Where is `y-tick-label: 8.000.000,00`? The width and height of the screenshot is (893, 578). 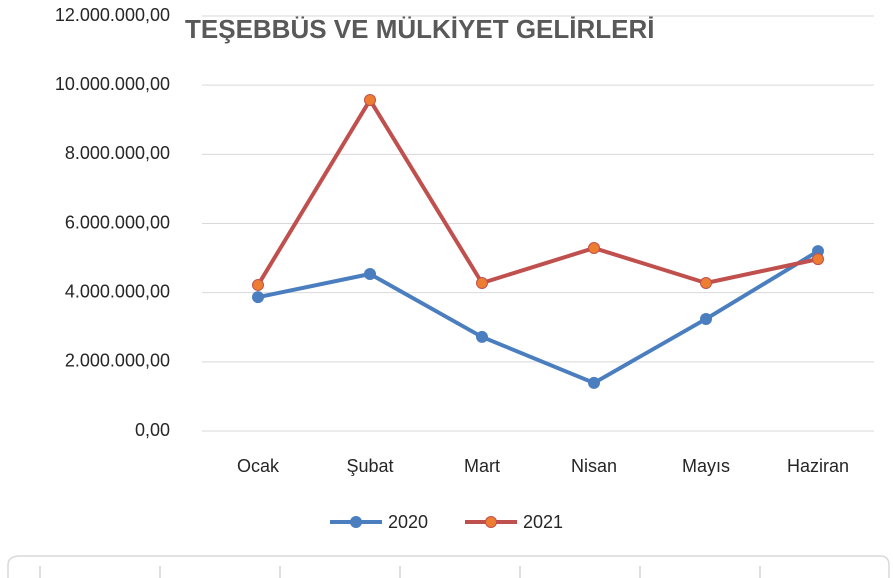
y-tick-label: 8.000.000,00 is located at coordinates (117, 153).